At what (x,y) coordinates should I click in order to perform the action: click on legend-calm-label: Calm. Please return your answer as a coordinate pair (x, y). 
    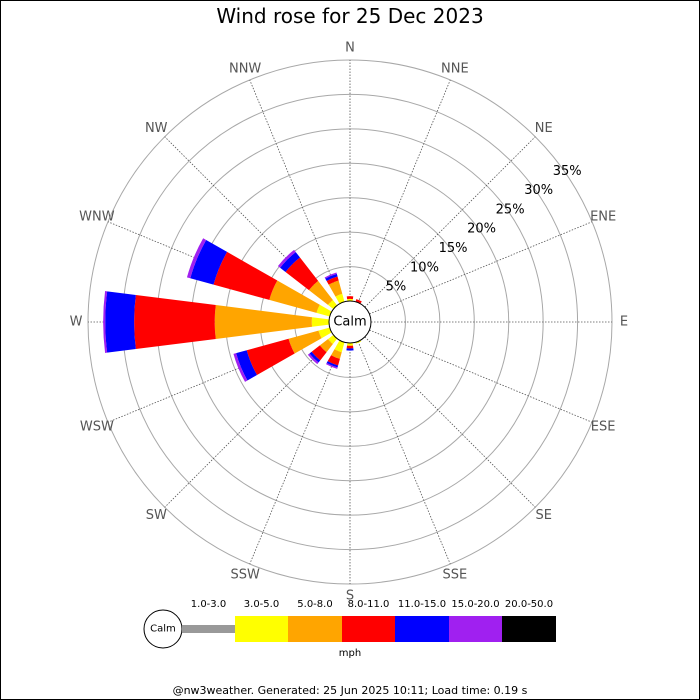
    Looking at the image, I should click on (163, 629).